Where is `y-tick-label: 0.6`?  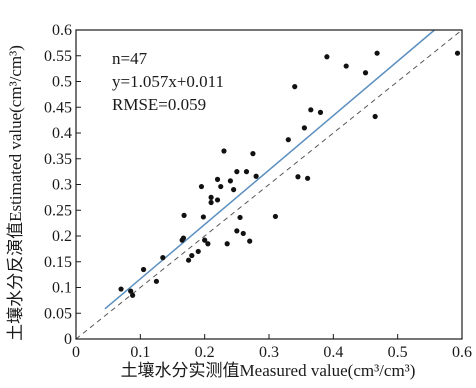 y-tick-label: 0.6 is located at coordinates (62, 30).